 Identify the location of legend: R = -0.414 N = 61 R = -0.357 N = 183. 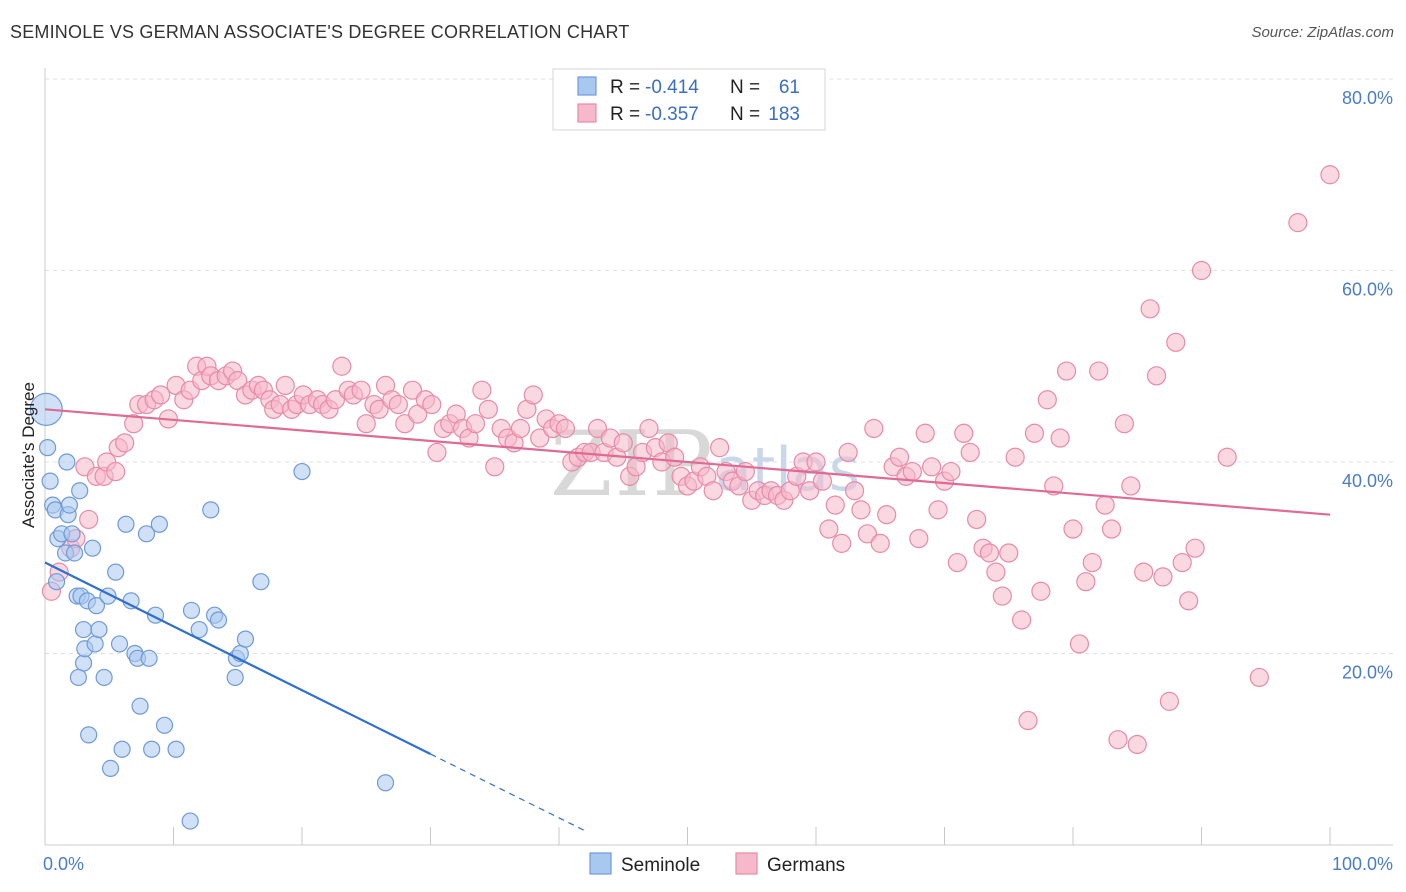
(689, 99).